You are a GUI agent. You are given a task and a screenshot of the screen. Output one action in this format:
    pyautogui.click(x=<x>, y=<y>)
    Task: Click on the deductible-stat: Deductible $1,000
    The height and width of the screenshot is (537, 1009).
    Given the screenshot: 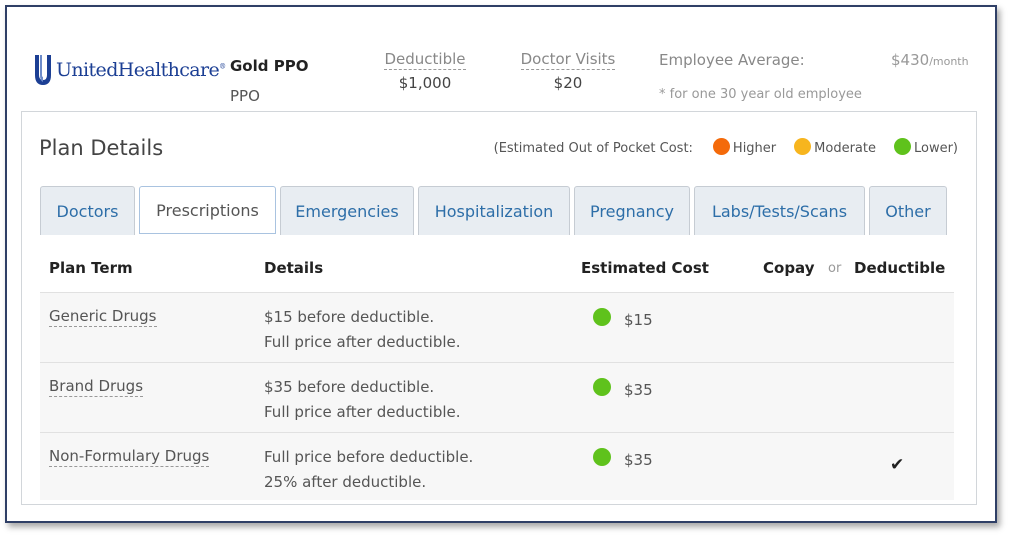 What is the action you would take?
    pyautogui.click(x=425, y=71)
    